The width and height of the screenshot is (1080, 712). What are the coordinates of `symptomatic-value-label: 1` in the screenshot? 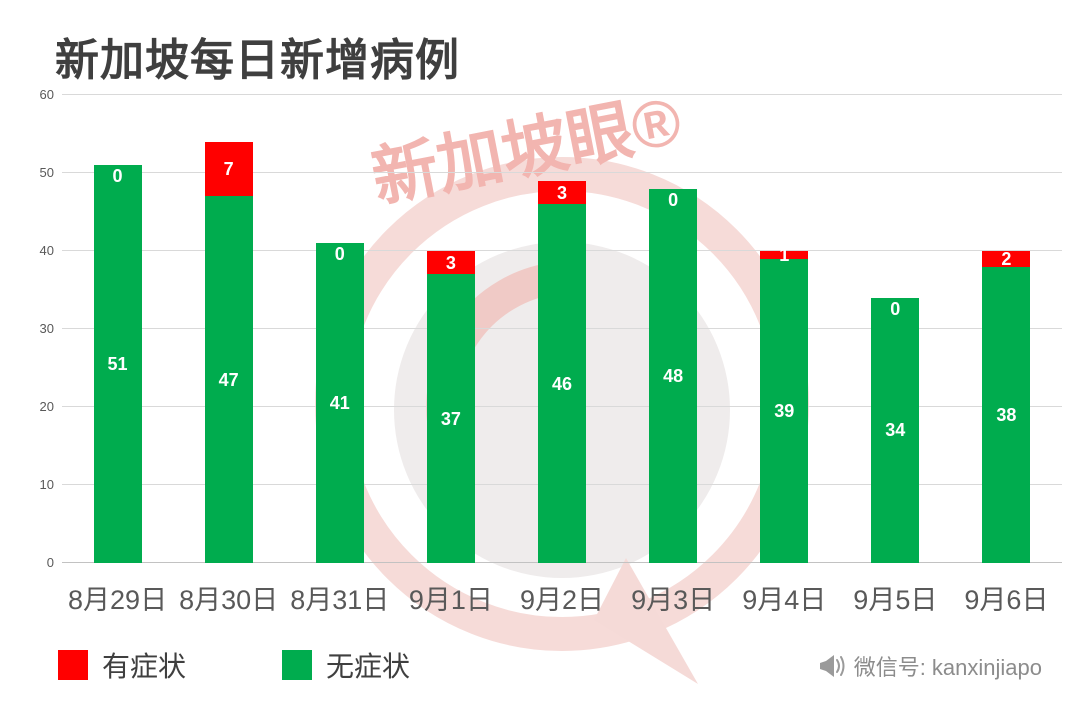 It's located at (784, 254).